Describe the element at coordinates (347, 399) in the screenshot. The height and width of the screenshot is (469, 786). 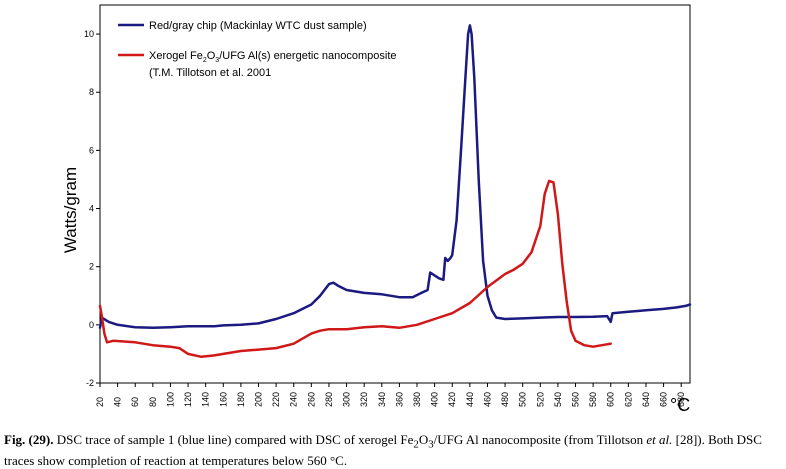
I see `x-tick-label: 300` at that location.